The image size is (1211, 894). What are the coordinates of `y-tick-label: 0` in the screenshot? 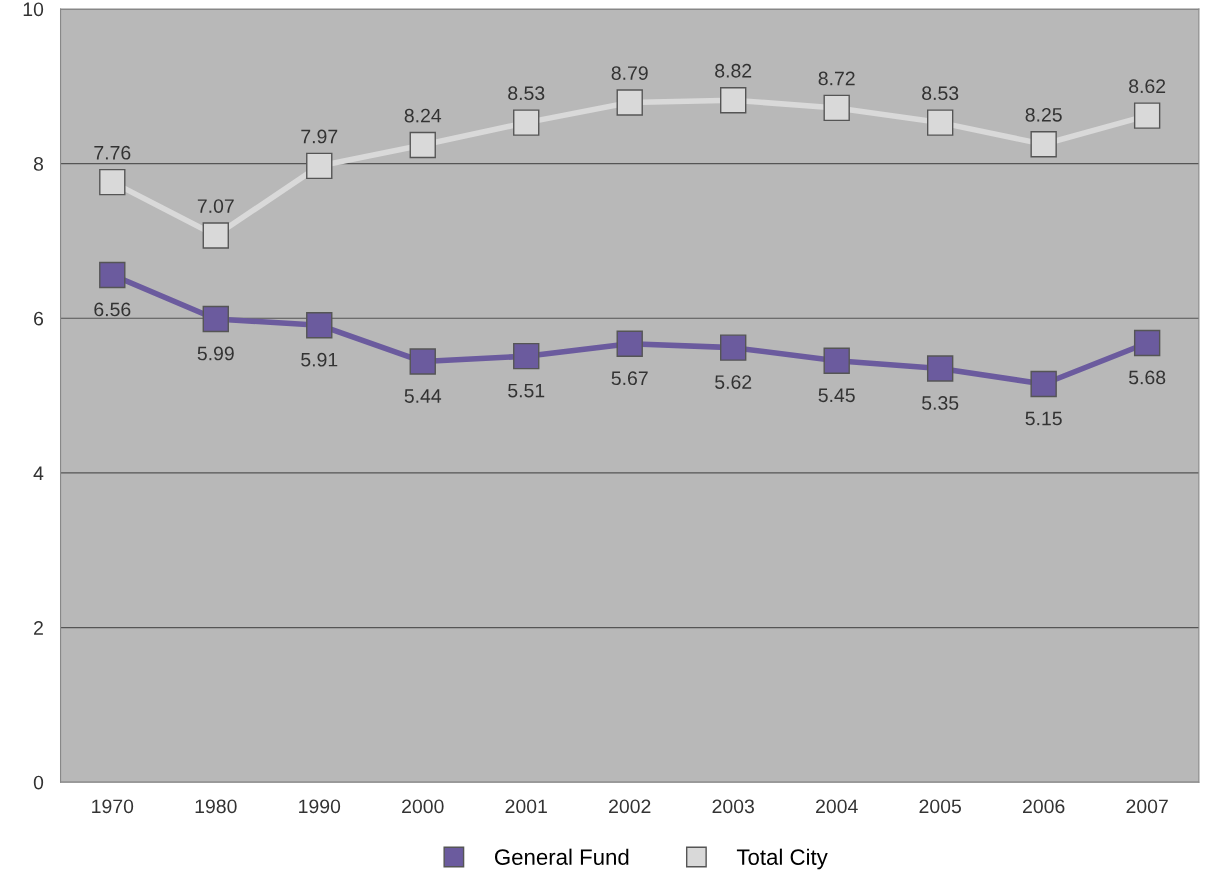 It's located at (38, 782).